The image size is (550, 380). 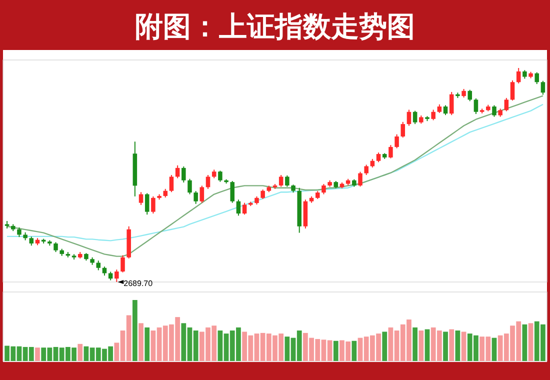 I want to click on chart-title: 附图：上证指数走势图, so click(x=275, y=26).